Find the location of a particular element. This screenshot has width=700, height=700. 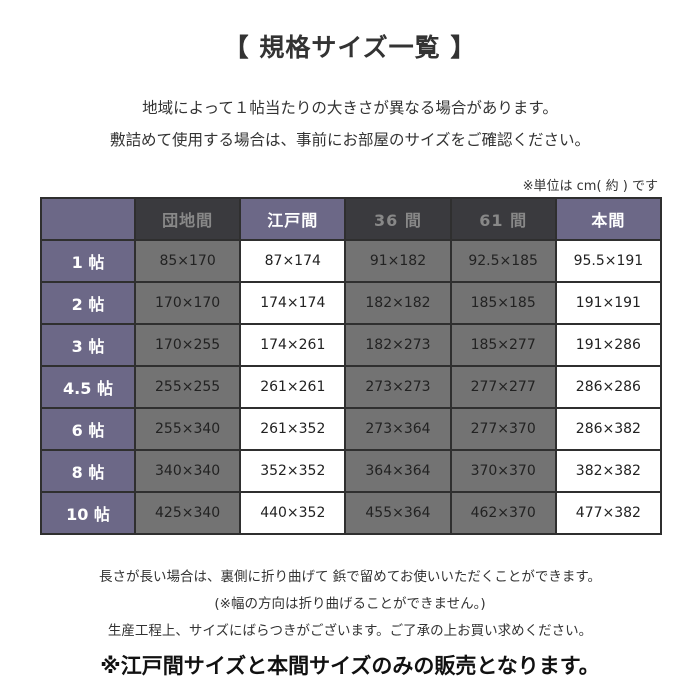

header-danchima: 団地間 is located at coordinates (187, 219).